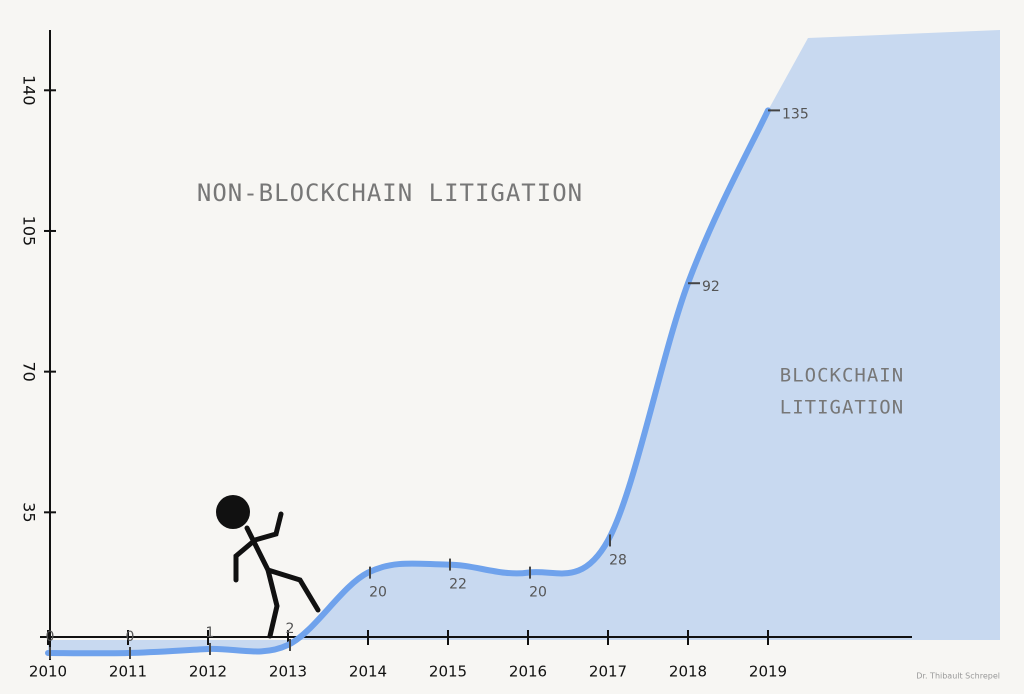  What do you see at coordinates (368, 672) in the screenshot?
I see `x-tick-label: 2014` at bounding box center [368, 672].